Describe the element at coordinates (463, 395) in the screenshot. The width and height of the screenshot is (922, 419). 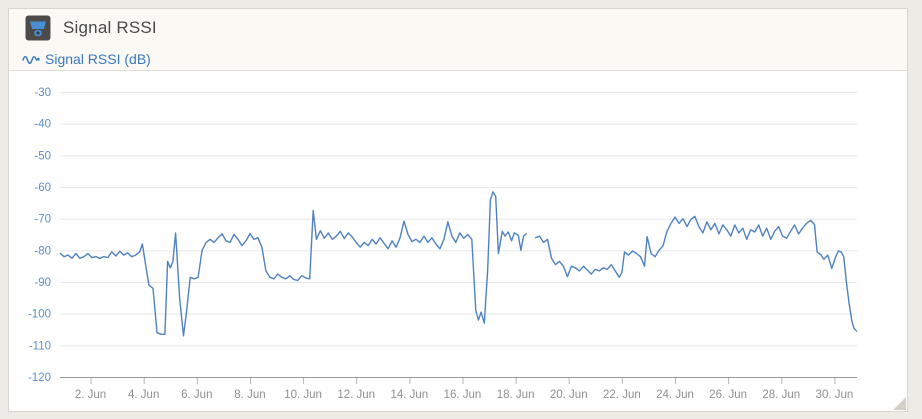
I see `svg-text: 16. Jun` at that location.